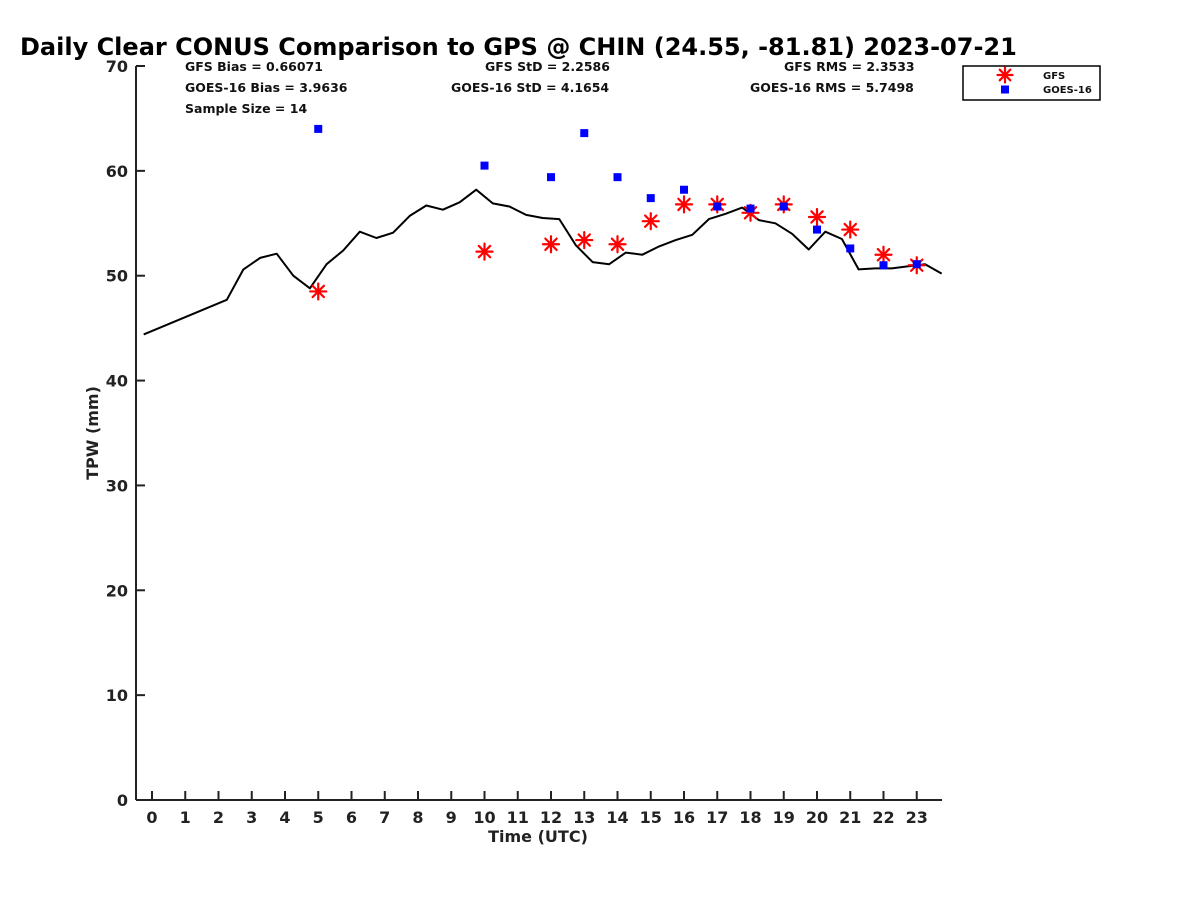 This screenshot has height=900, width=1200. What do you see at coordinates (530, 87) in the screenshot?
I see `stat-goes-std: GOES-16 StD = 4.1654` at bounding box center [530, 87].